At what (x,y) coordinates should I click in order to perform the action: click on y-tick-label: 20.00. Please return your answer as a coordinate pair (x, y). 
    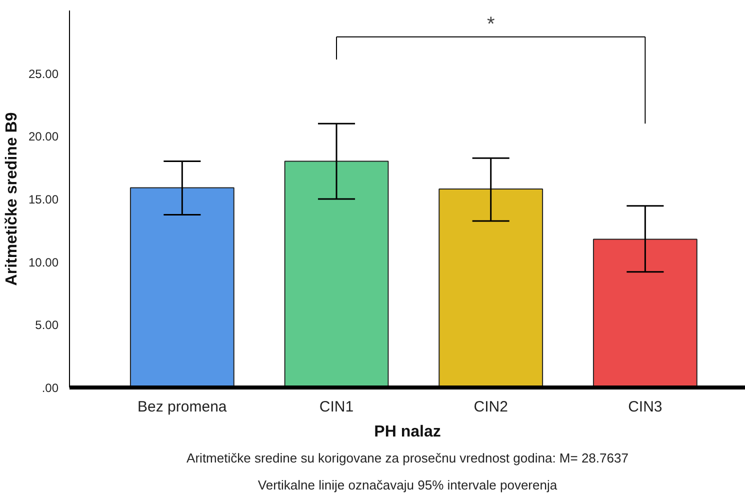
    Looking at the image, I should click on (43, 137).